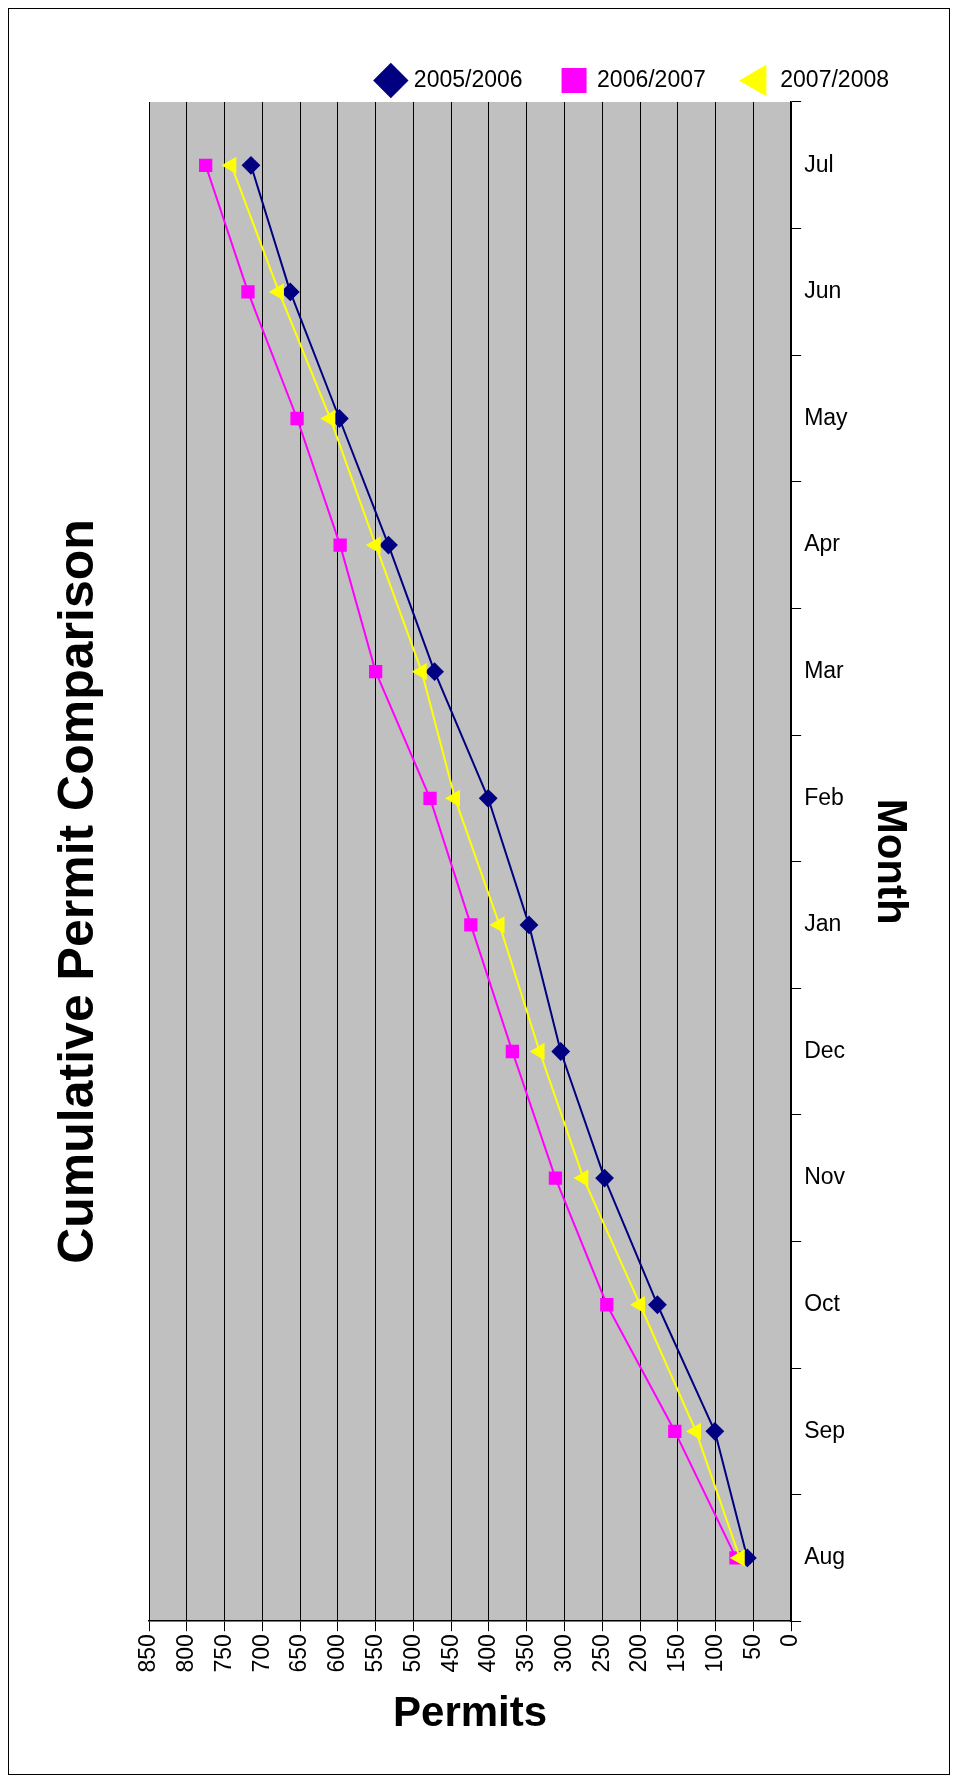 This screenshot has width=958, height=1783. Describe the element at coordinates (651, 78) in the screenshot. I see `legend-label: 2006/2007` at that location.